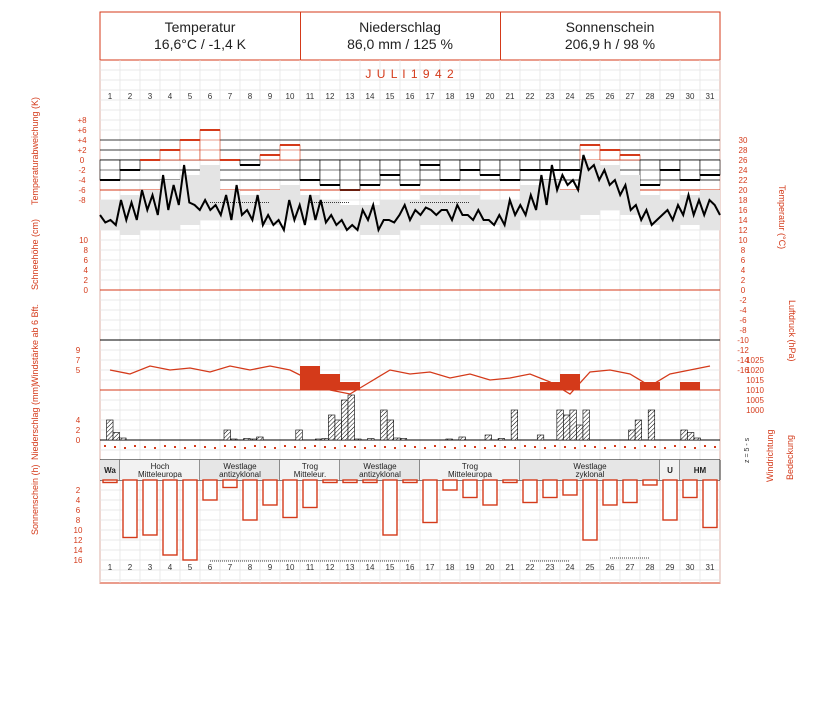  Describe the element at coordinates (450, 567) in the screenshot. I see `day-label-bottom: 18` at that location.